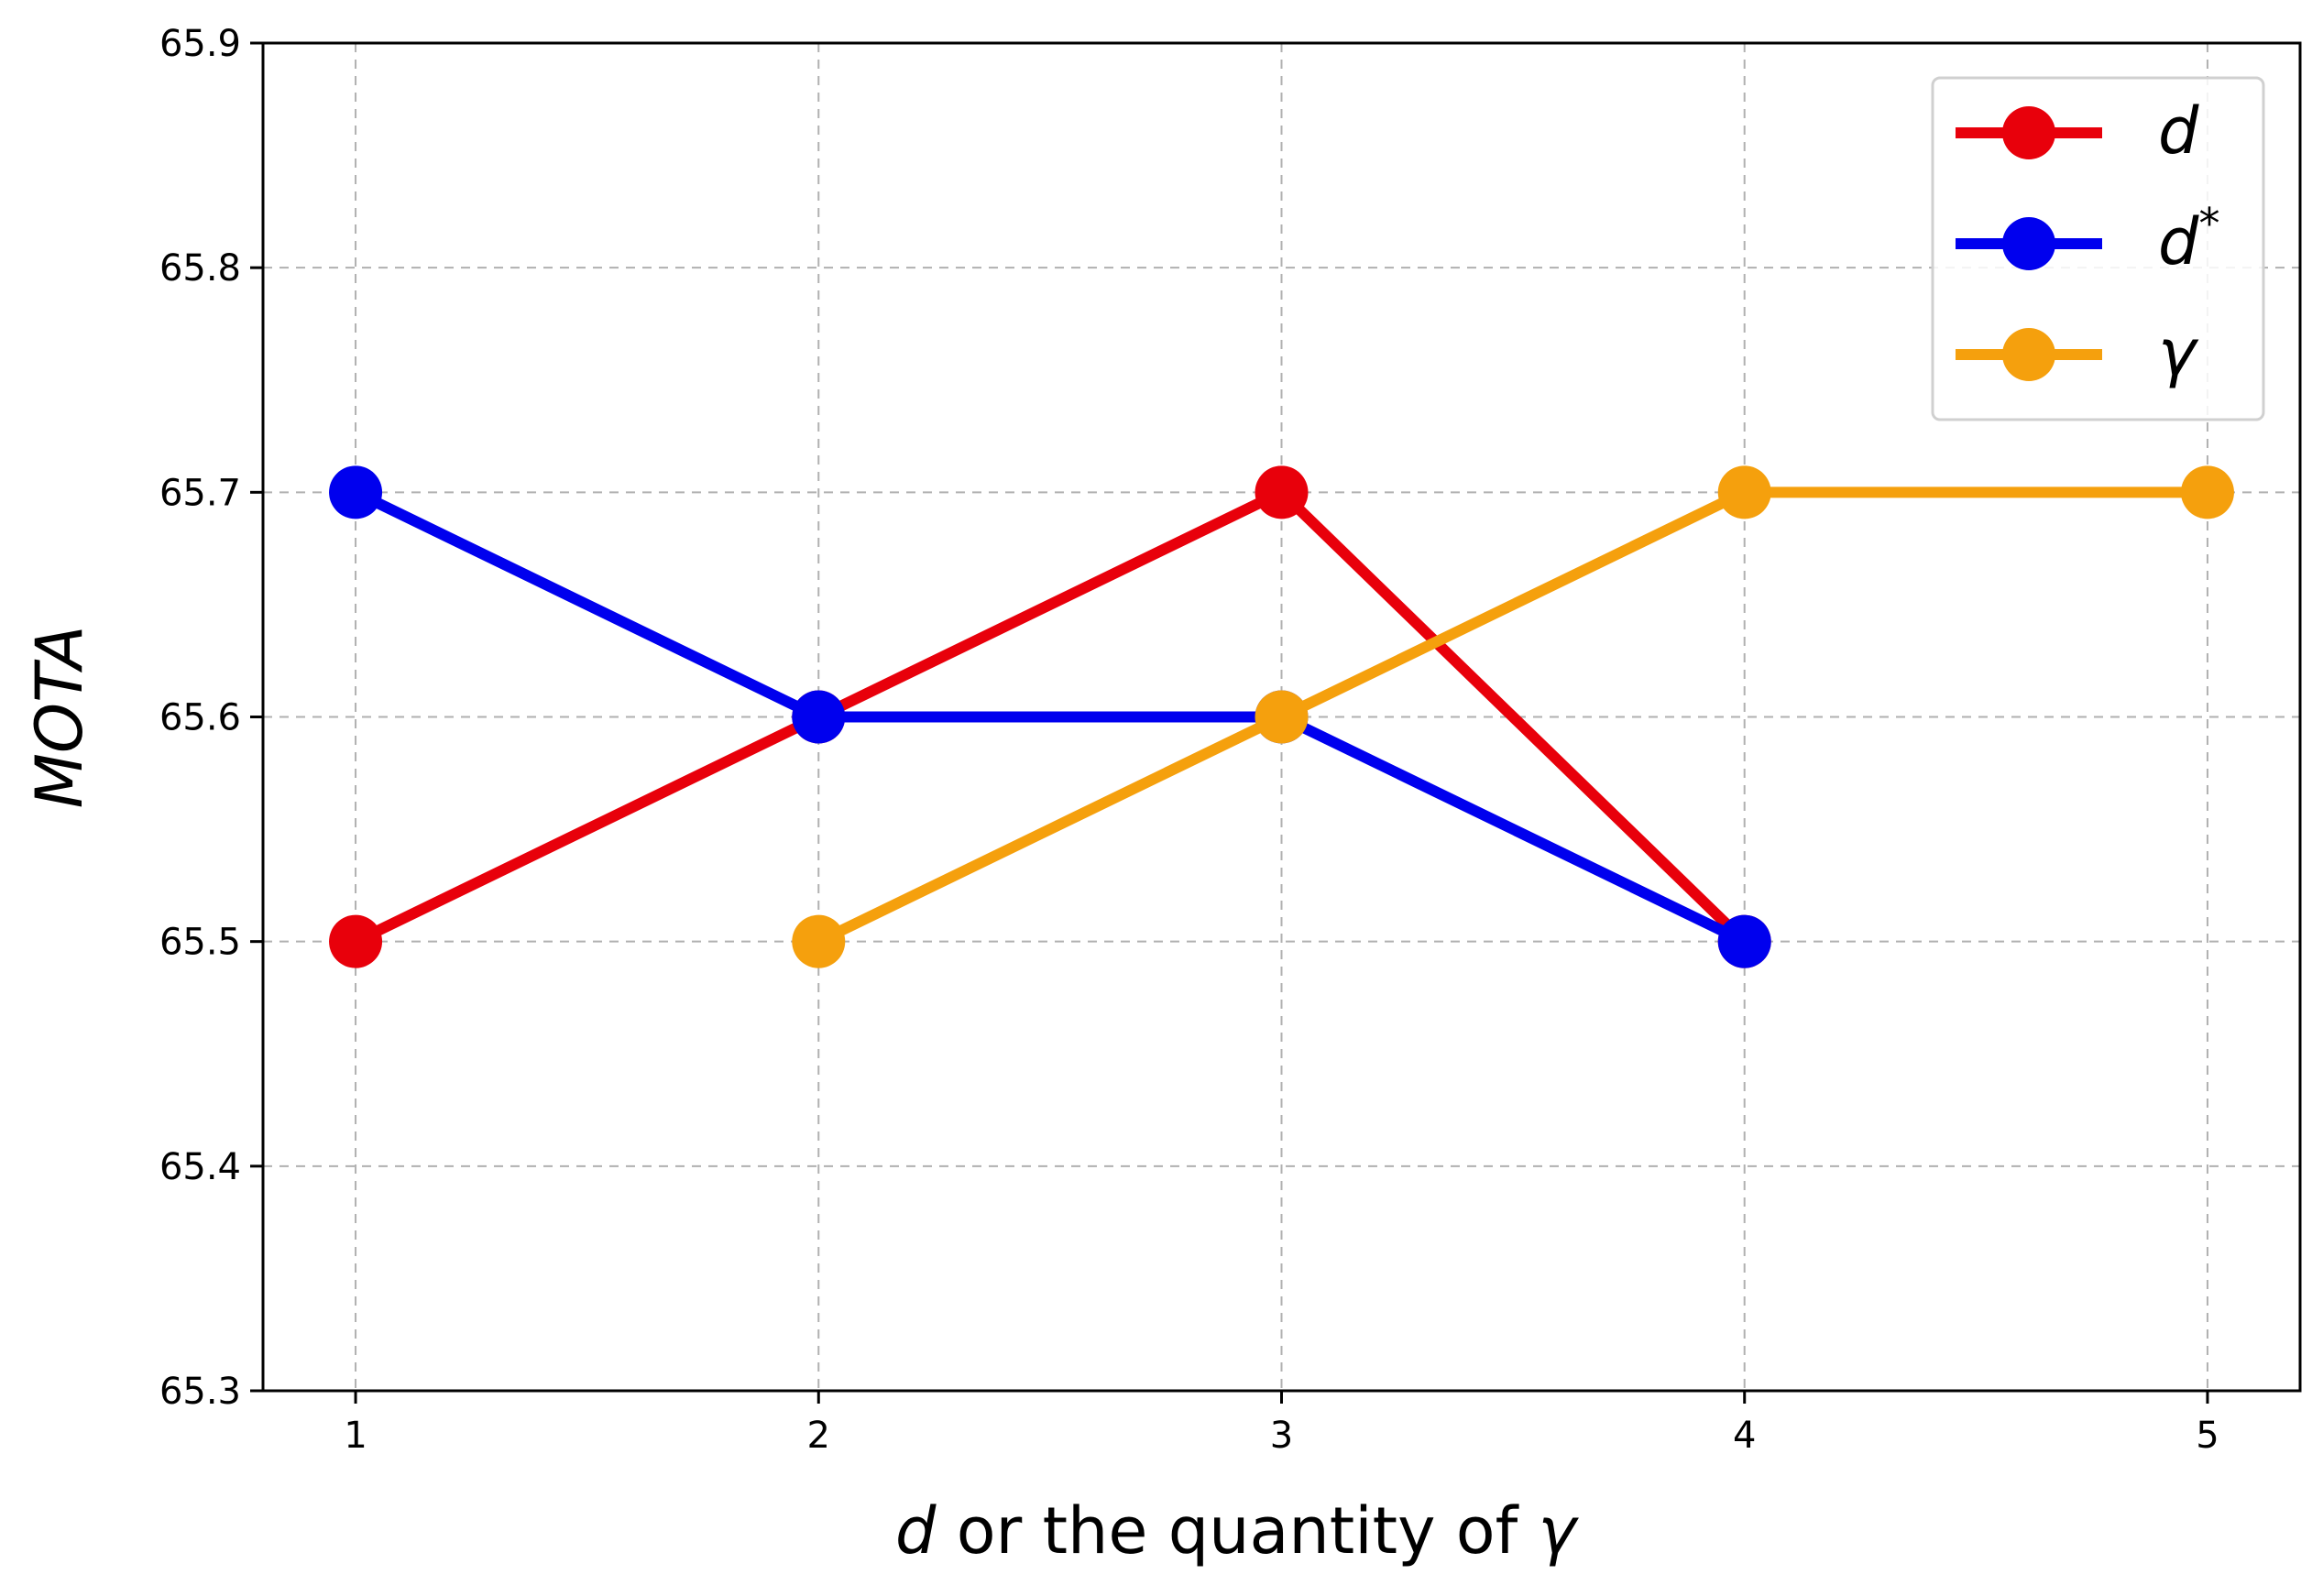 The image size is (2323, 1596). I want to click on x-tick-label: 4, so click(1744, 1436).